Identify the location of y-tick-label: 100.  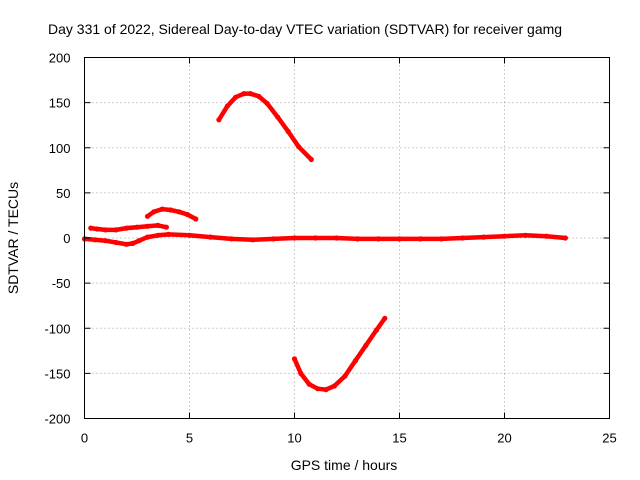
(60, 148).